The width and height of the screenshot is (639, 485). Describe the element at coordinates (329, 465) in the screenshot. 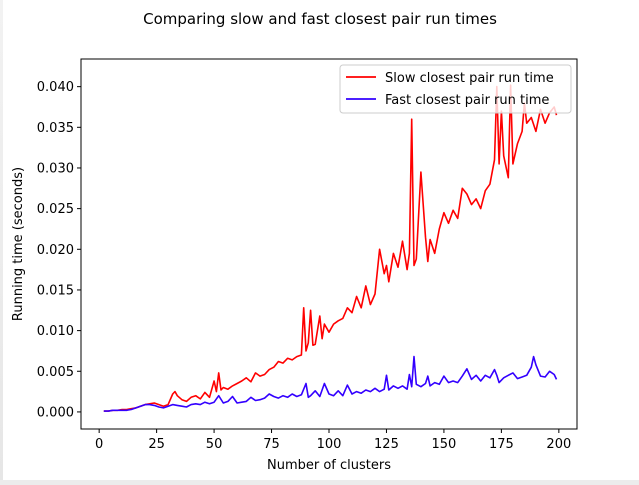

I see `x-axis-label: Number of clusters` at that location.